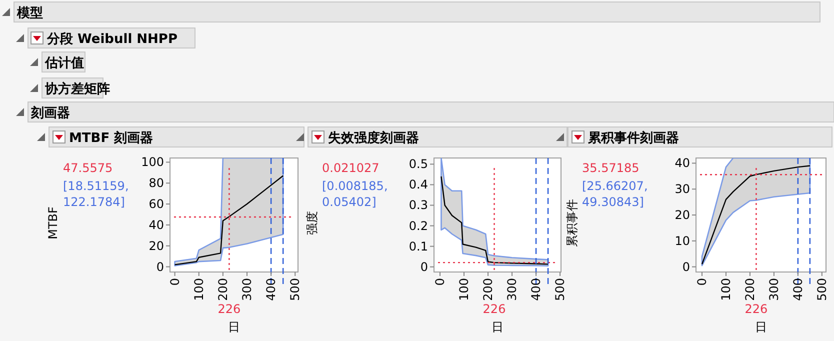 The image size is (834, 341). Describe the element at coordinates (53, 223) in the screenshot. I see `y-axis-title: MTBF` at that location.